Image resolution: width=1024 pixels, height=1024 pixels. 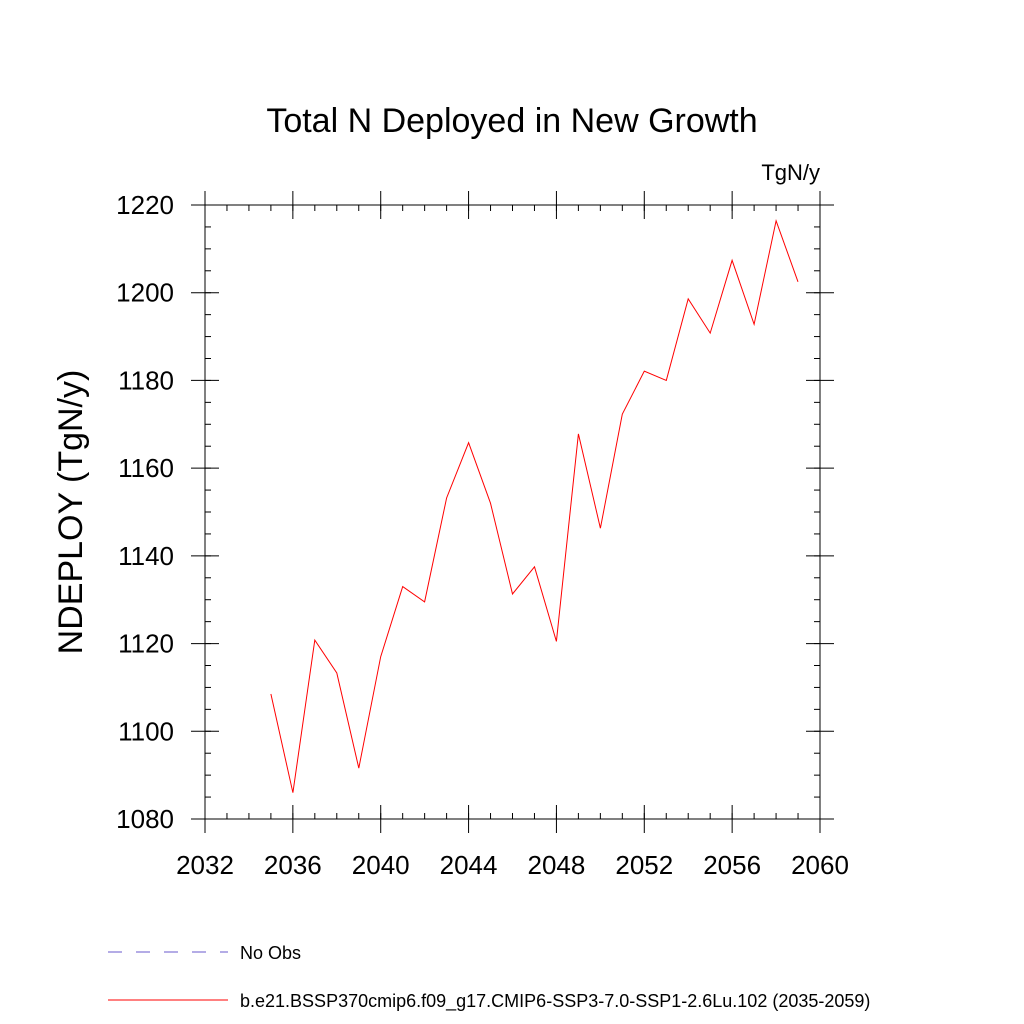 I want to click on x-tick-label: 2056, so click(x=732, y=865).